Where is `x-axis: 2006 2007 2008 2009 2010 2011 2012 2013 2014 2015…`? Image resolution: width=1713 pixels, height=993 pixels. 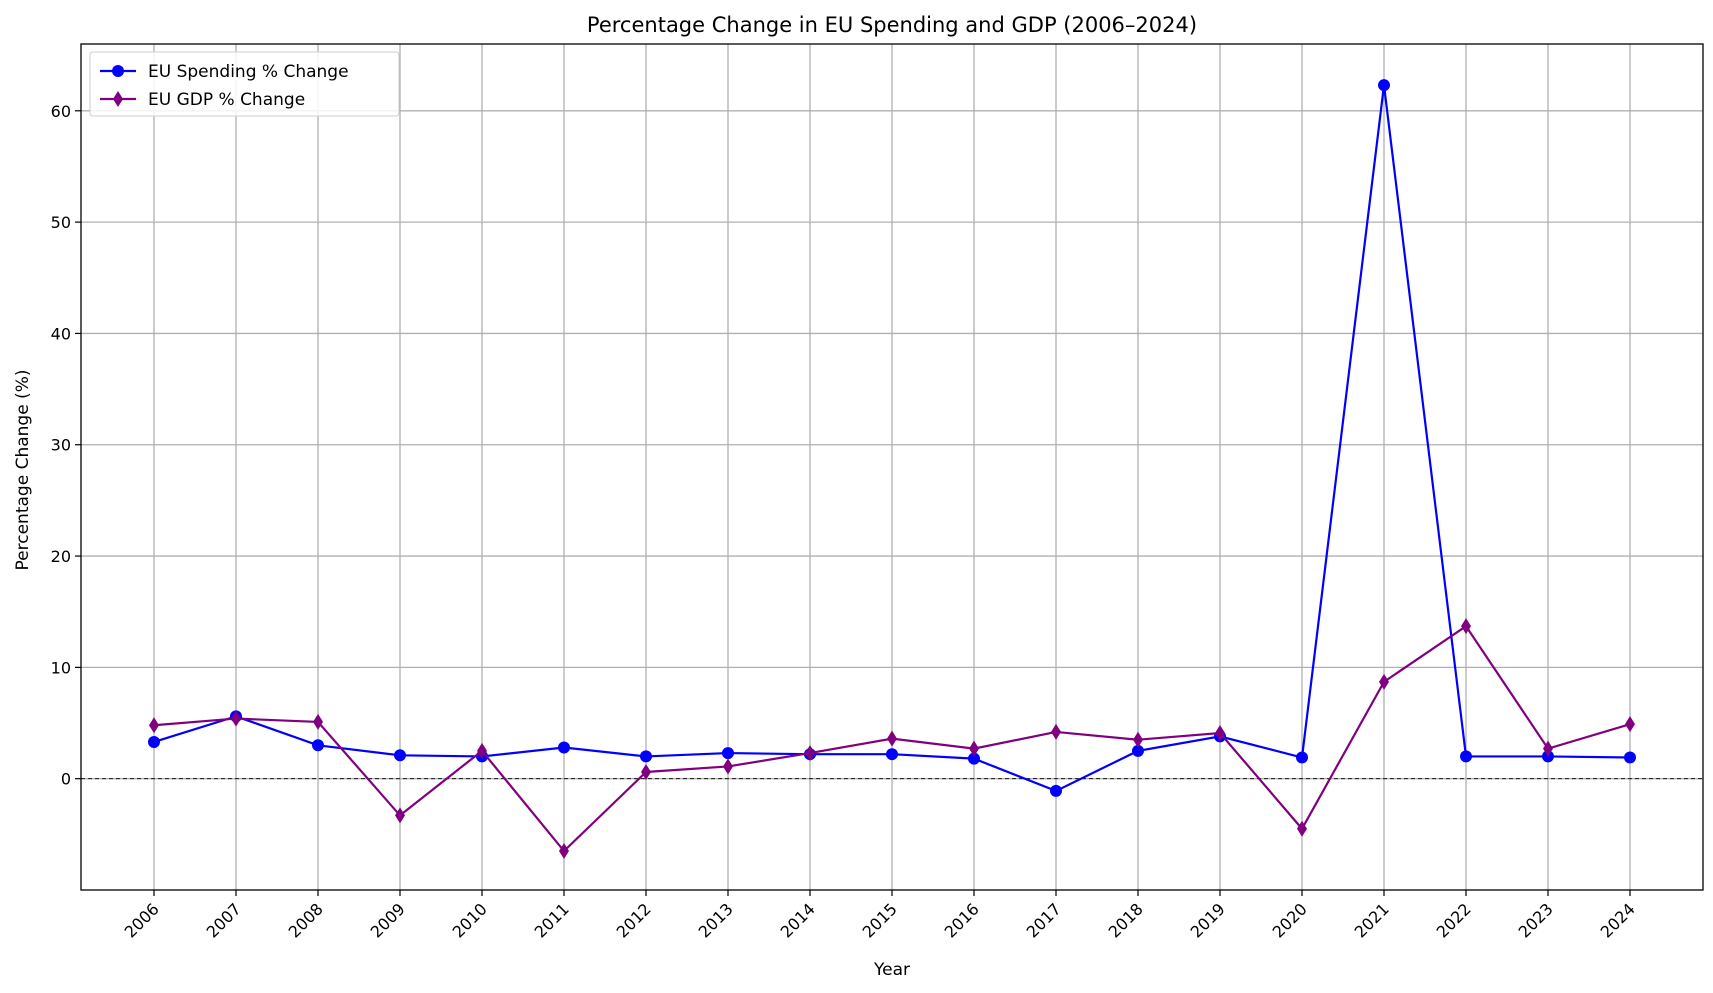
x-axis: 2006 2007 2008 2009 2010 2011 2012 2013 2014 2015… is located at coordinates (880, 916).